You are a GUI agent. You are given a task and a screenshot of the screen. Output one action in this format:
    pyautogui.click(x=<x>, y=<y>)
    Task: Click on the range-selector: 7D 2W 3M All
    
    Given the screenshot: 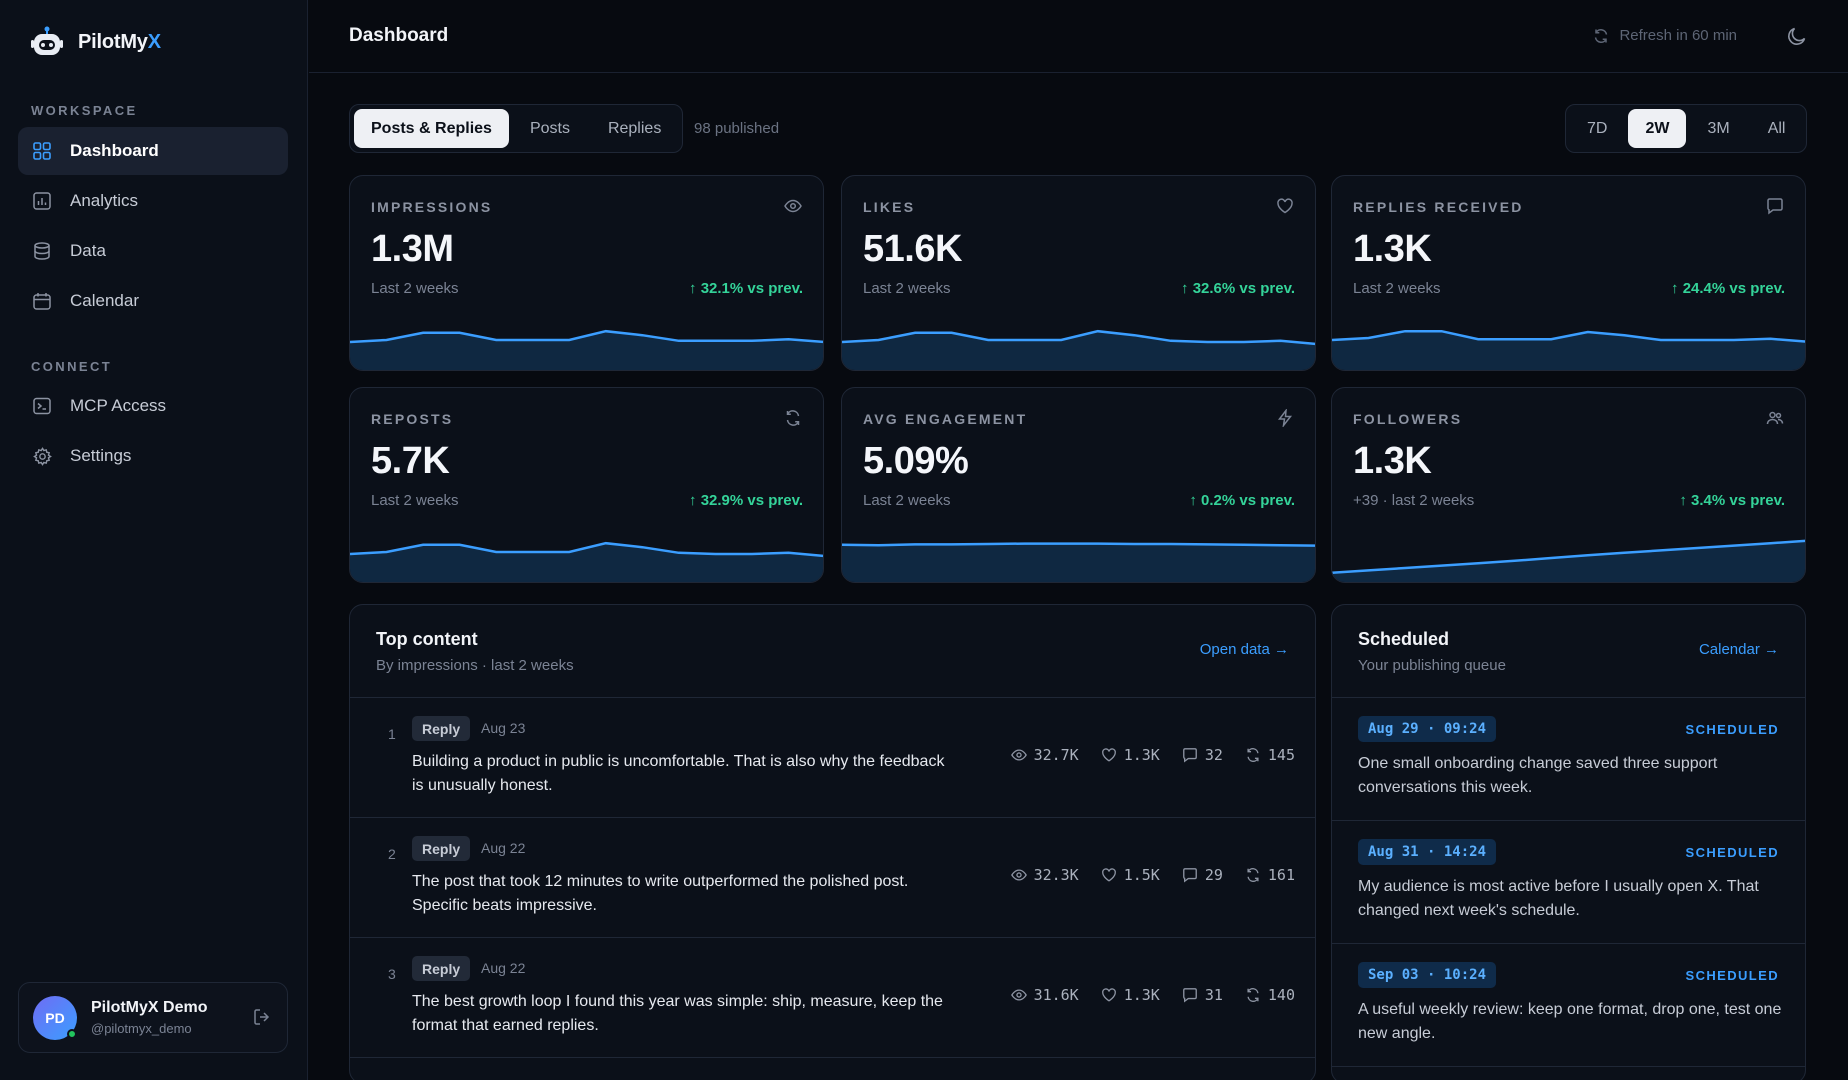 What is the action you would take?
    pyautogui.click(x=1686, y=128)
    